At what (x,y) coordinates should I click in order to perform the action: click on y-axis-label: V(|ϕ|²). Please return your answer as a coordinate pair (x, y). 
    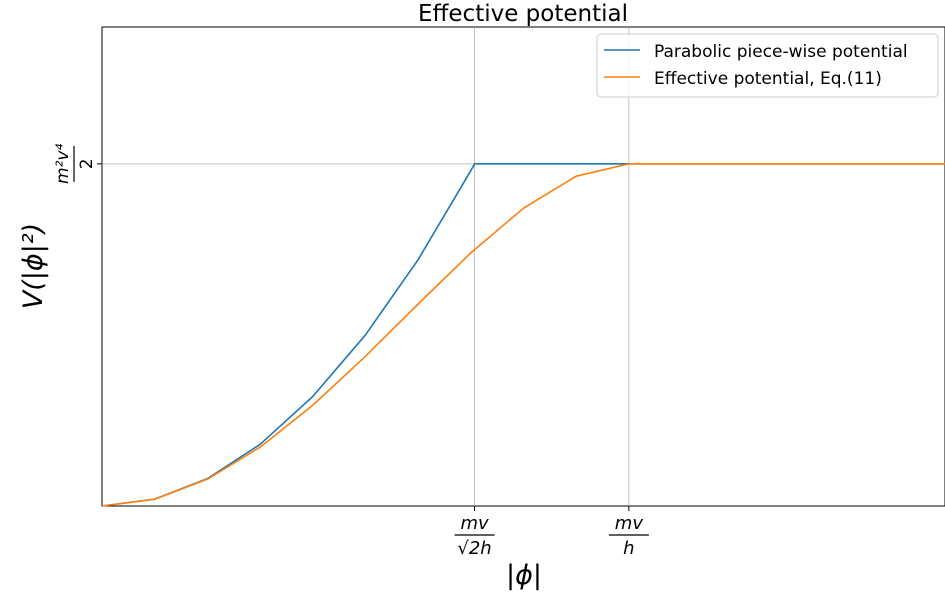
    Looking at the image, I should click on (33, 266).